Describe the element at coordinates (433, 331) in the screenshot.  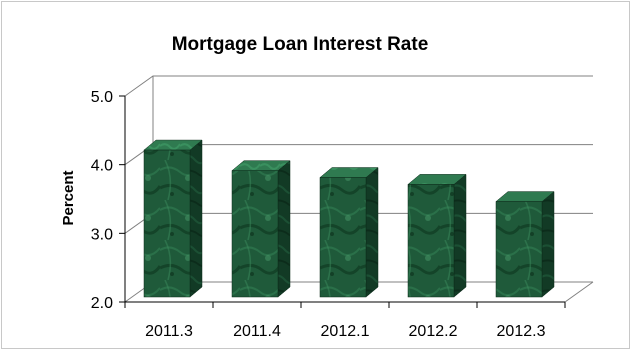
I see `x-tick-label: 2012.2` at that location.